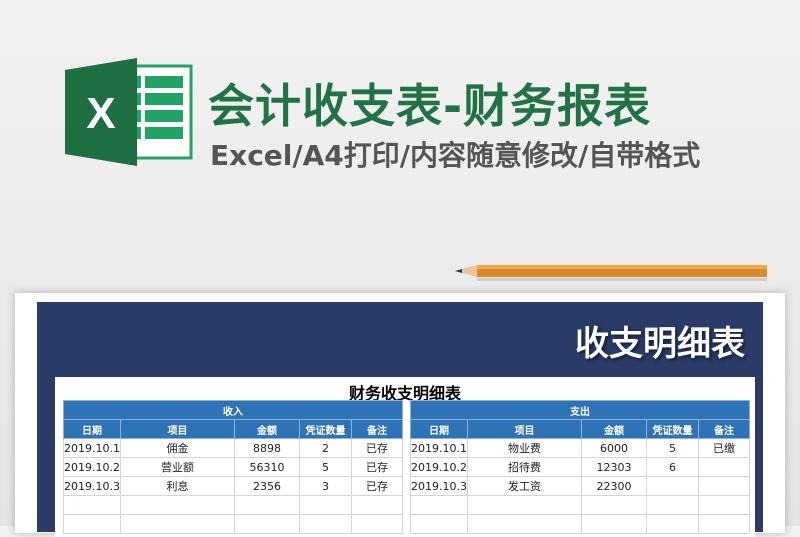 The image size is (800, 537). What do you see at coordinates (660, 344) in the screenshot?
I see `banner-title: 收支明细表` at bounding box center [660, 344].